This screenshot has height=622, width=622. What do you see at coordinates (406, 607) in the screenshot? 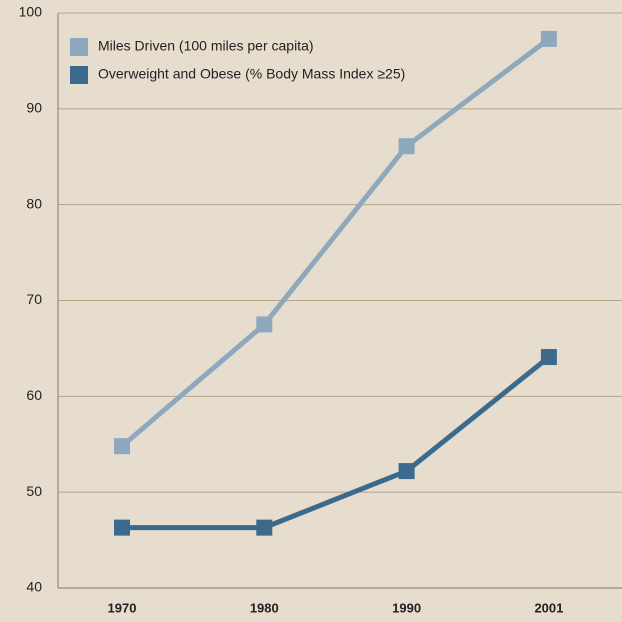
I see `x-tick-label: 1990` at bounding box center [406, 607].